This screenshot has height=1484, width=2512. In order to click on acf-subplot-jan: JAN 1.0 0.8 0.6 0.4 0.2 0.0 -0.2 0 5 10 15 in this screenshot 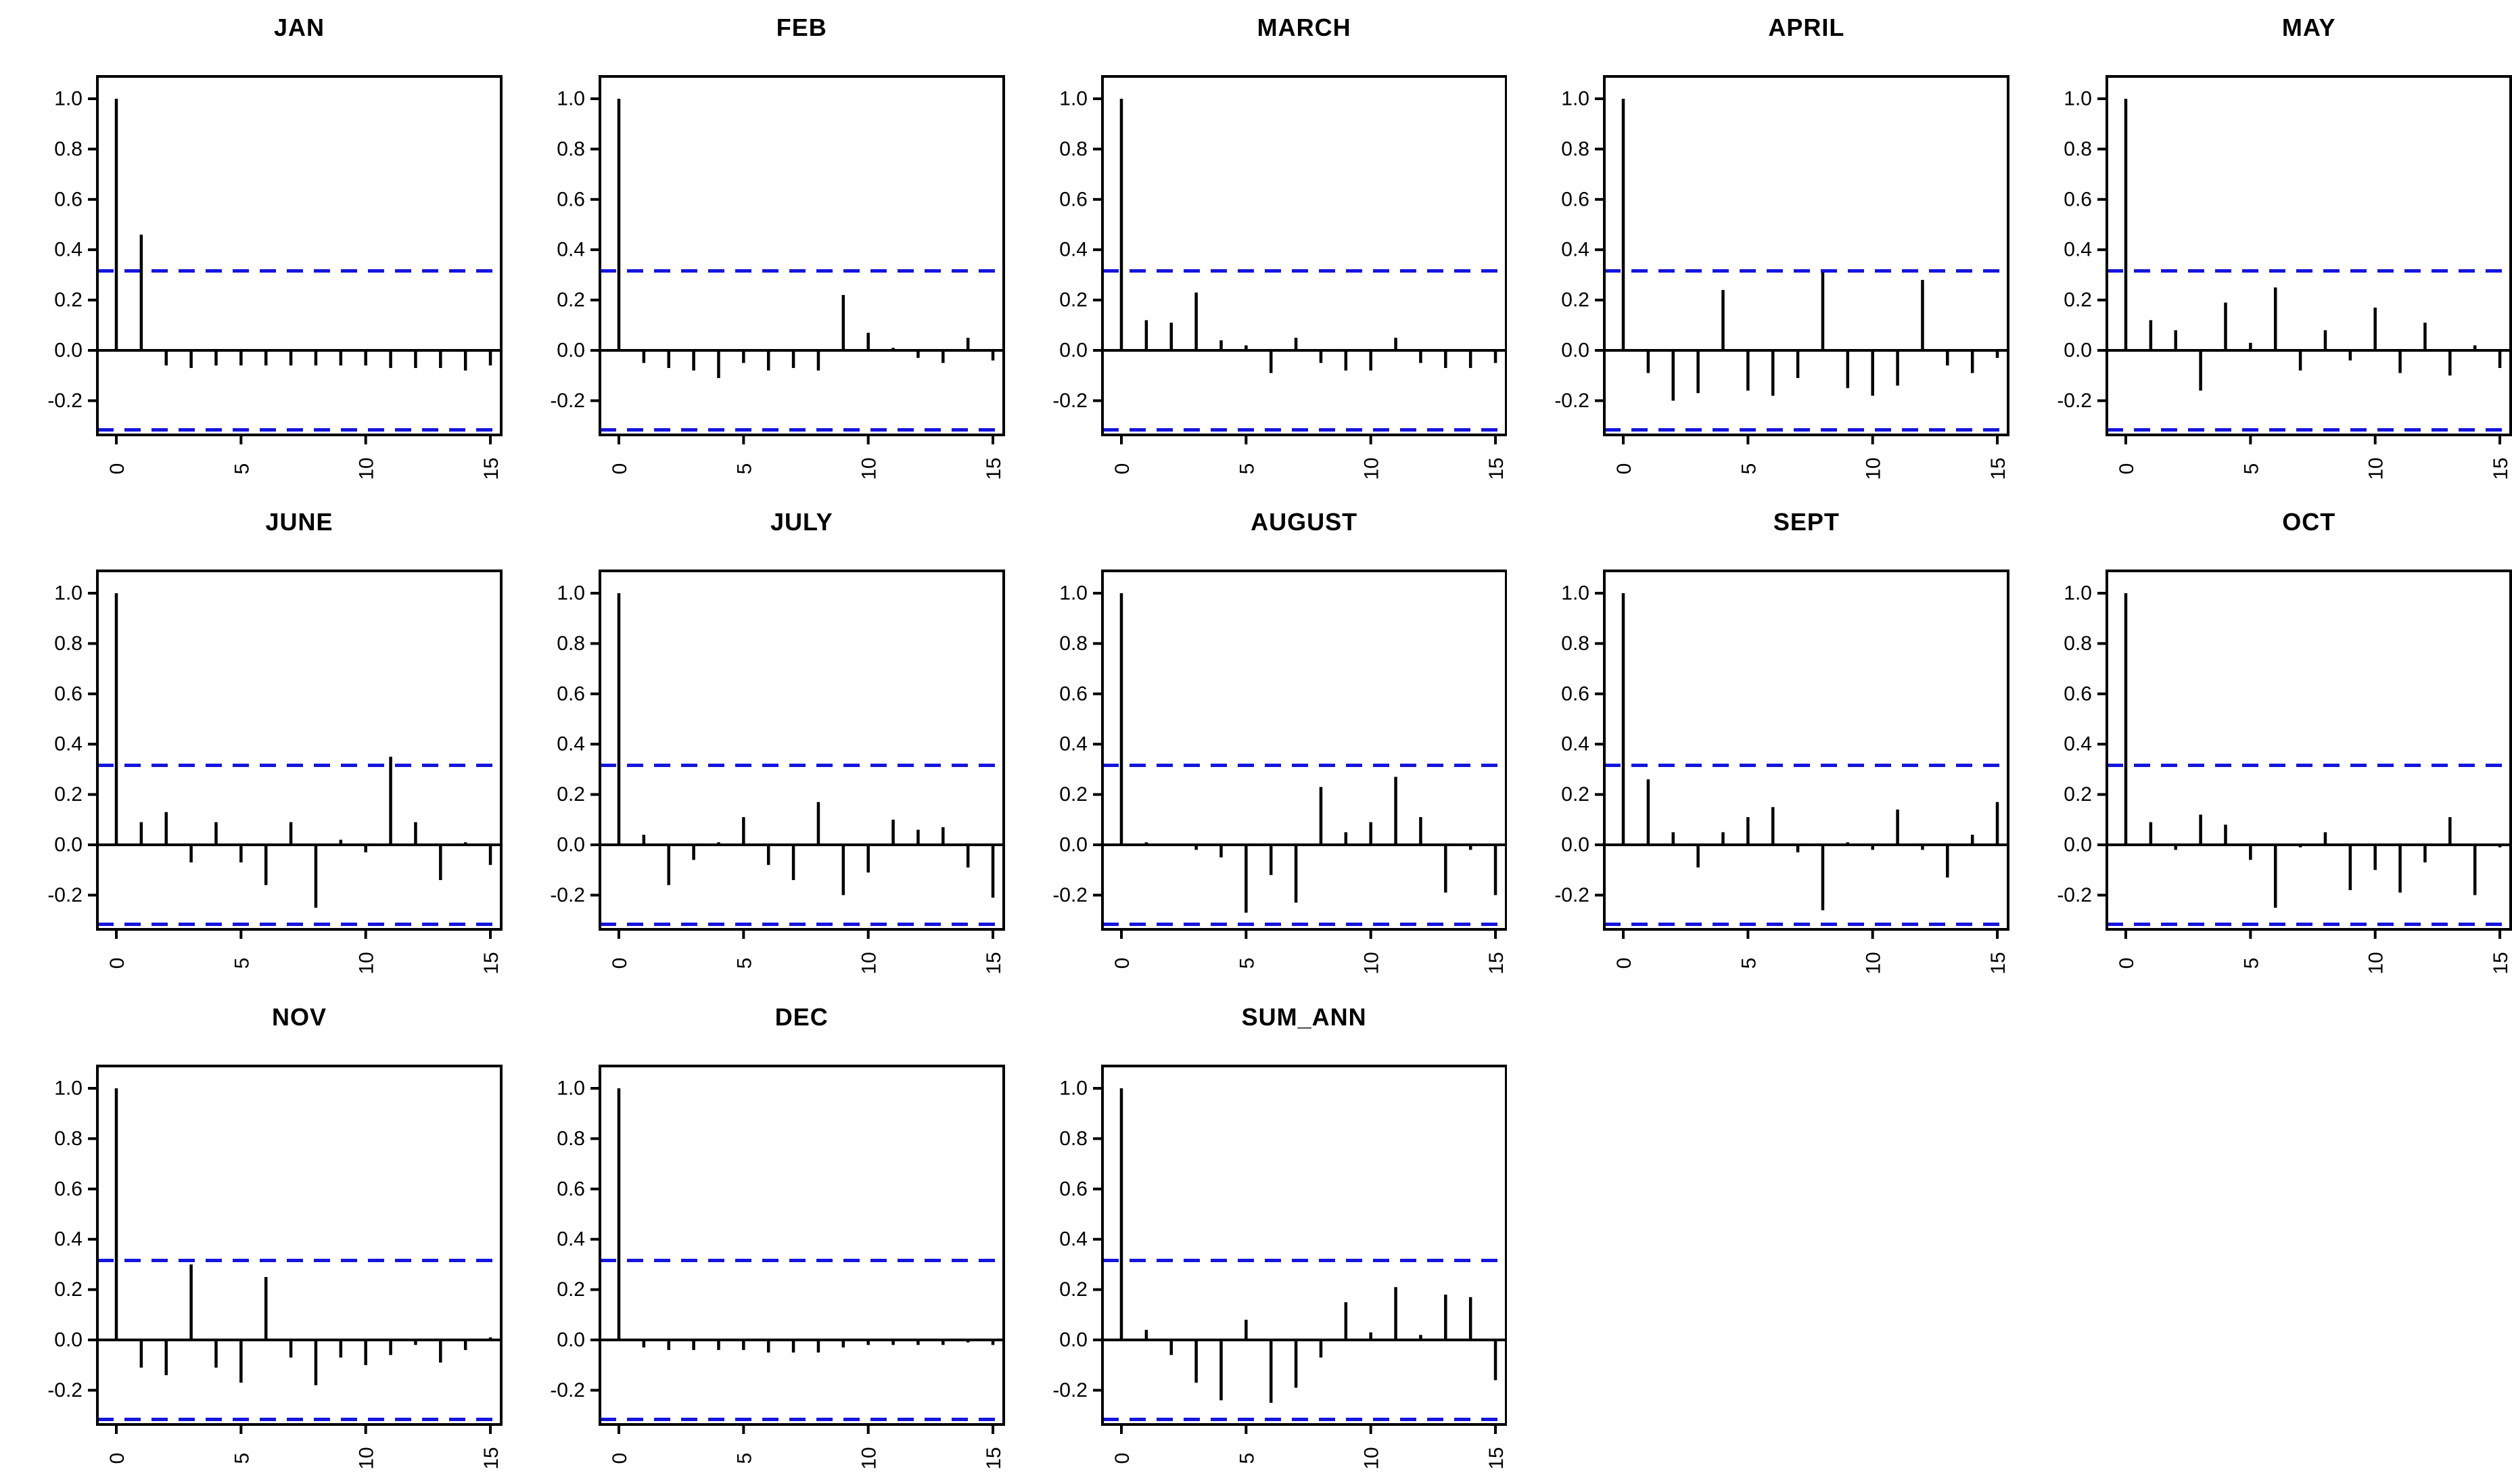, I will do `click(251, 247)`.